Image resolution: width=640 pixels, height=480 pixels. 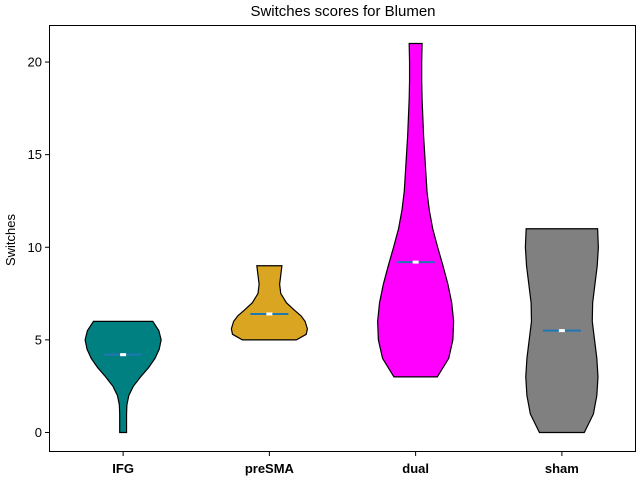 I want to click on x-axis-ticks: IFG preSMA dual sham, so click(x=345, y=463).